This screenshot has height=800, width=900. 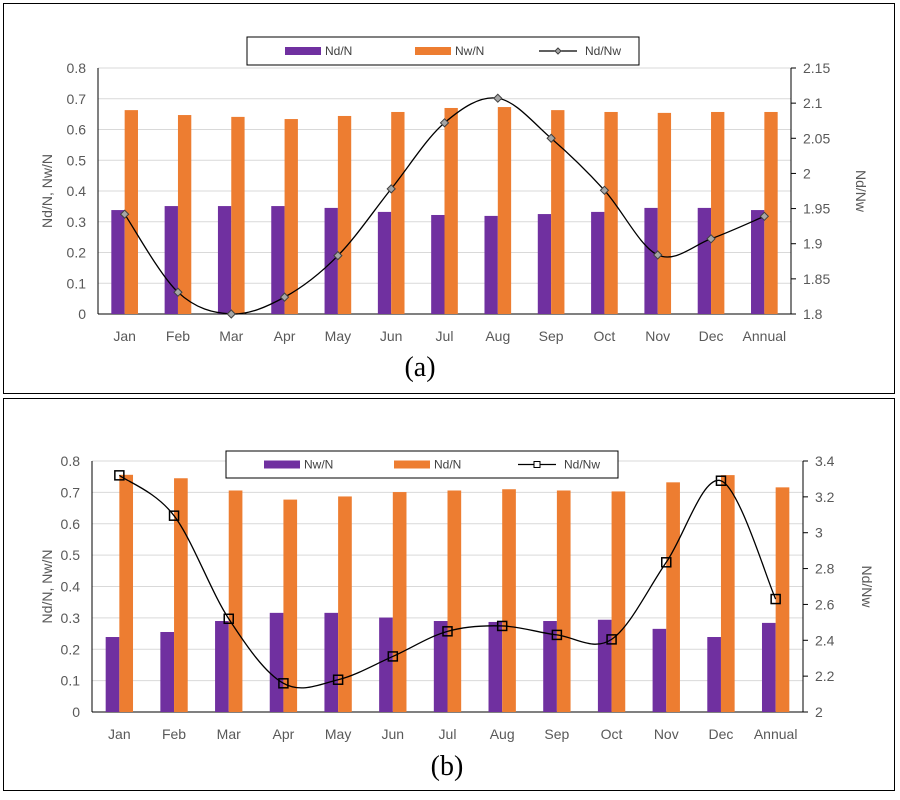 What do you see at coordinates (445, 336) in the screenshot?
I see `x-tick-label: Jul` at bounding box center [445, 336].